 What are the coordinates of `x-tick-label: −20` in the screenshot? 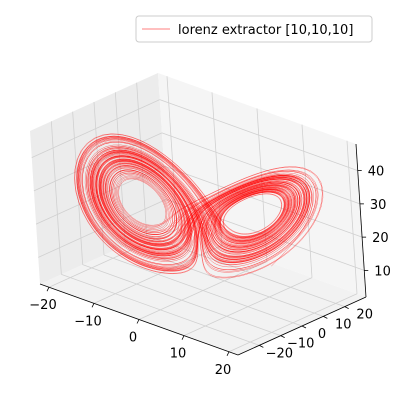 It's located at (42, 305).